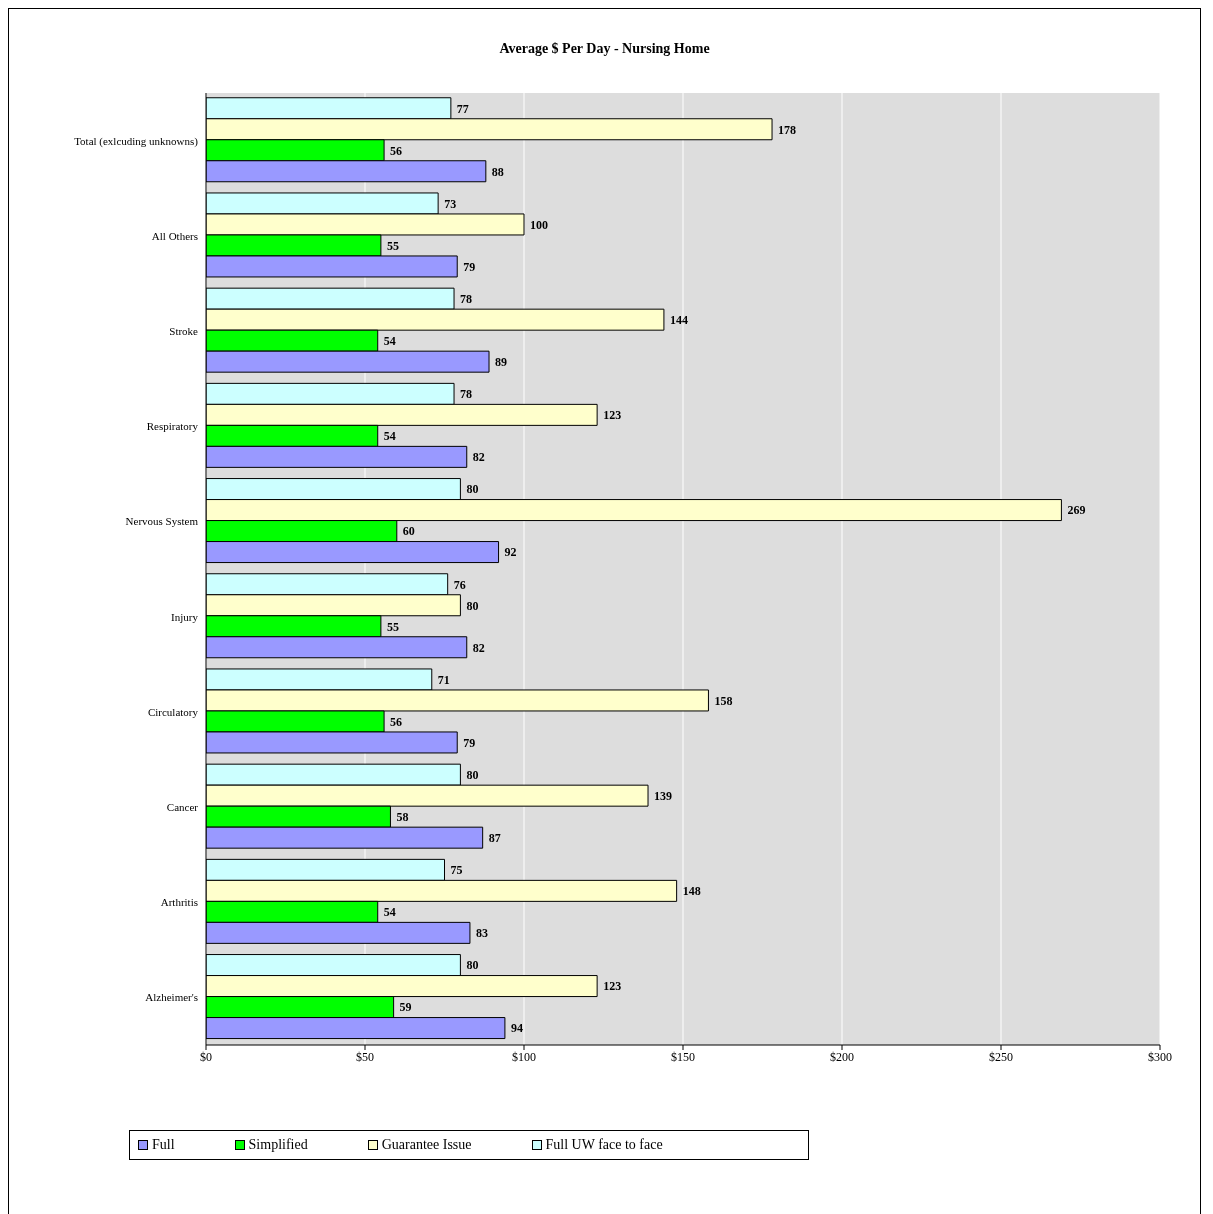 This screenshot has height=1214, width=1213. What do you see at coordinates (497, 171) in the screenshot?
I see `data-label: 88` at bounding box center [497, 171].